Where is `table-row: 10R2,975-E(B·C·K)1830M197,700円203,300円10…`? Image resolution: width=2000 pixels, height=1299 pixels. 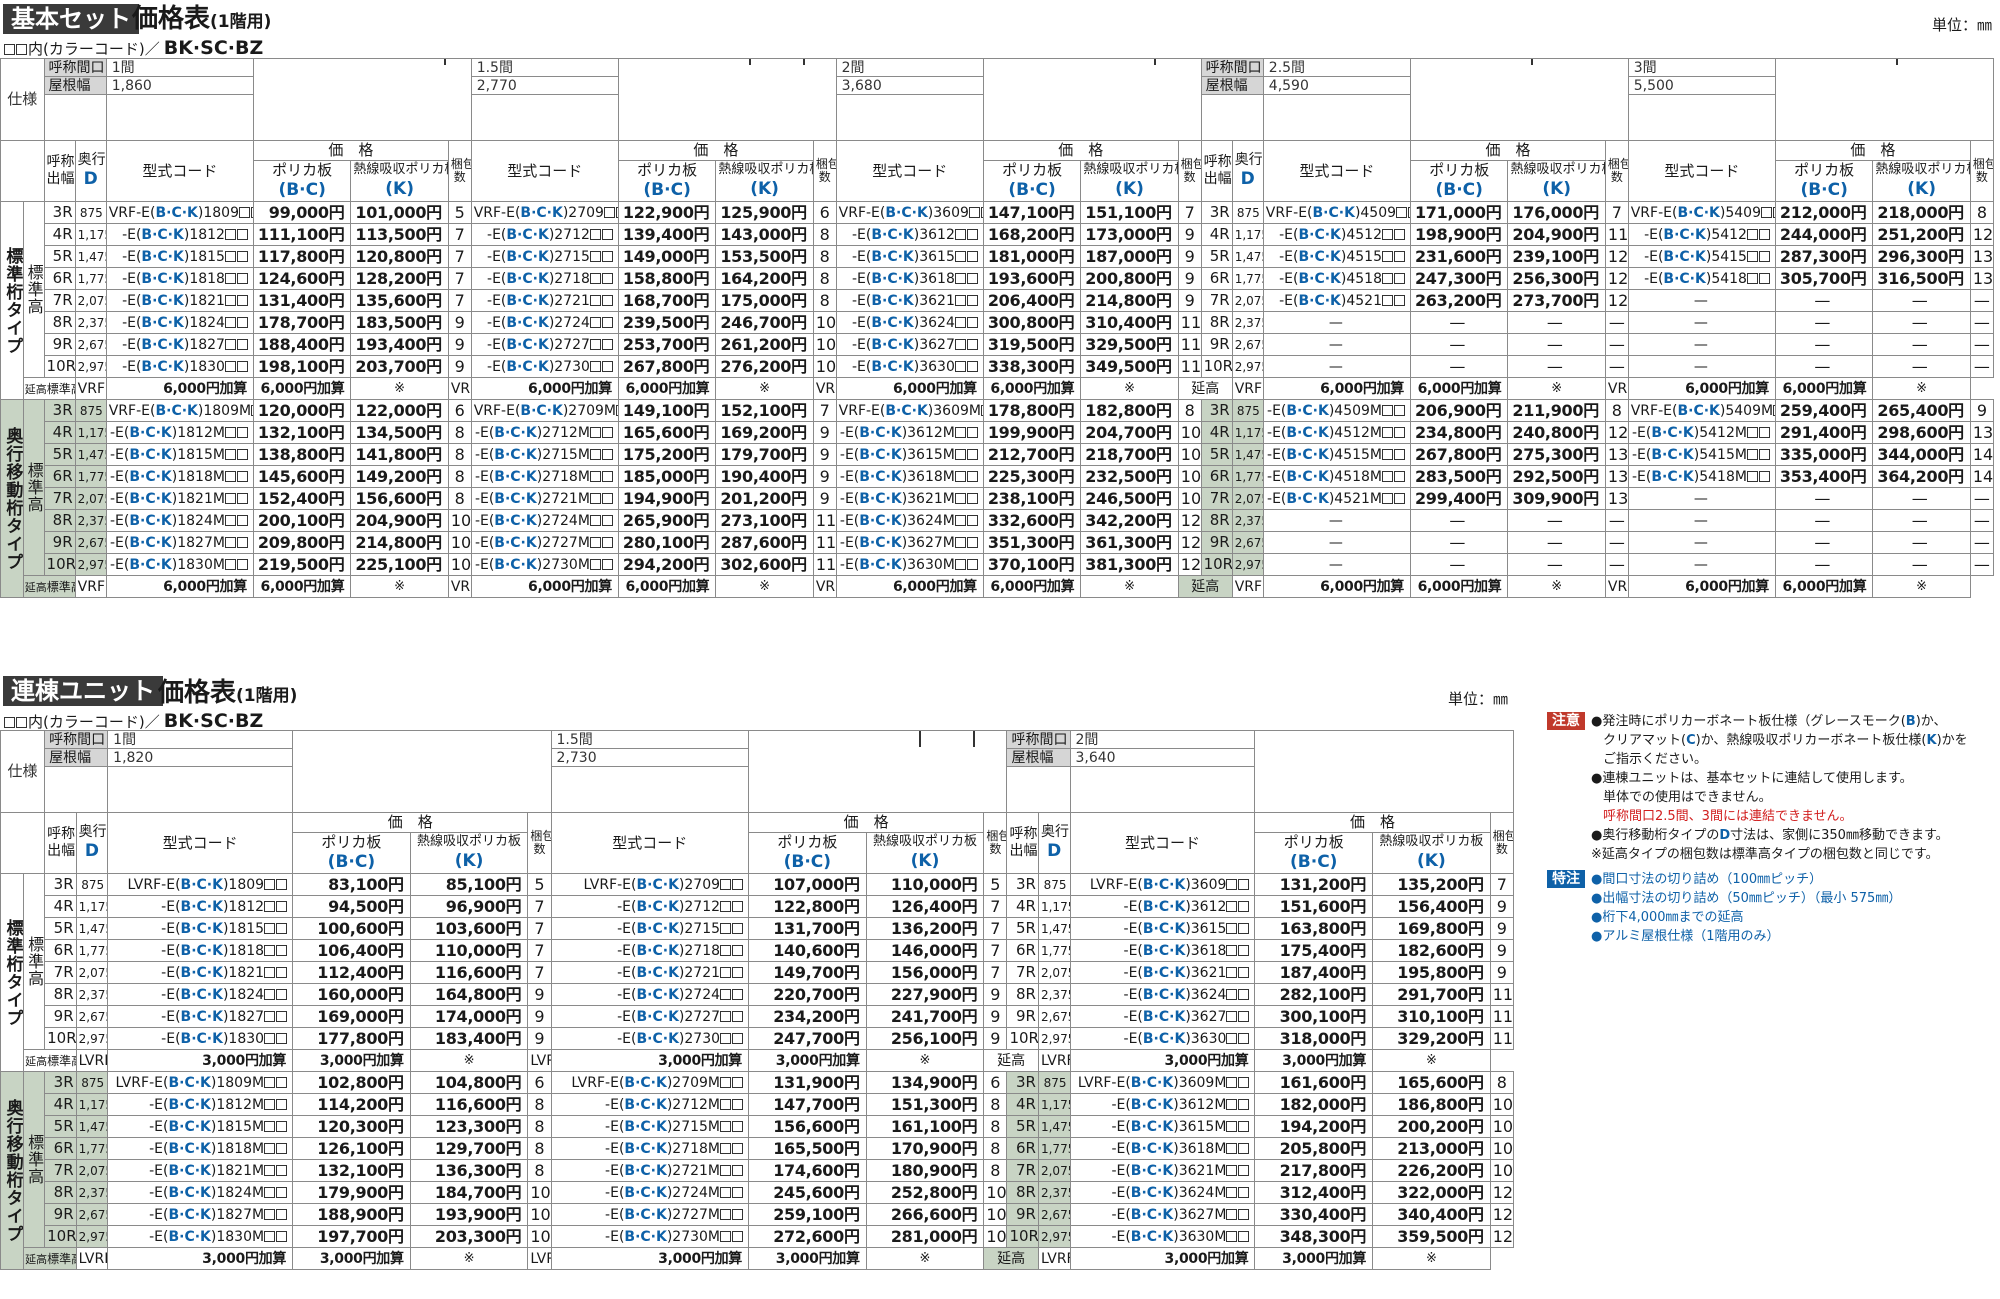
table-row: 10R2,975-E(B·C·K)1830M197,700円203,300円10… is located at coordinates (758, 1236).